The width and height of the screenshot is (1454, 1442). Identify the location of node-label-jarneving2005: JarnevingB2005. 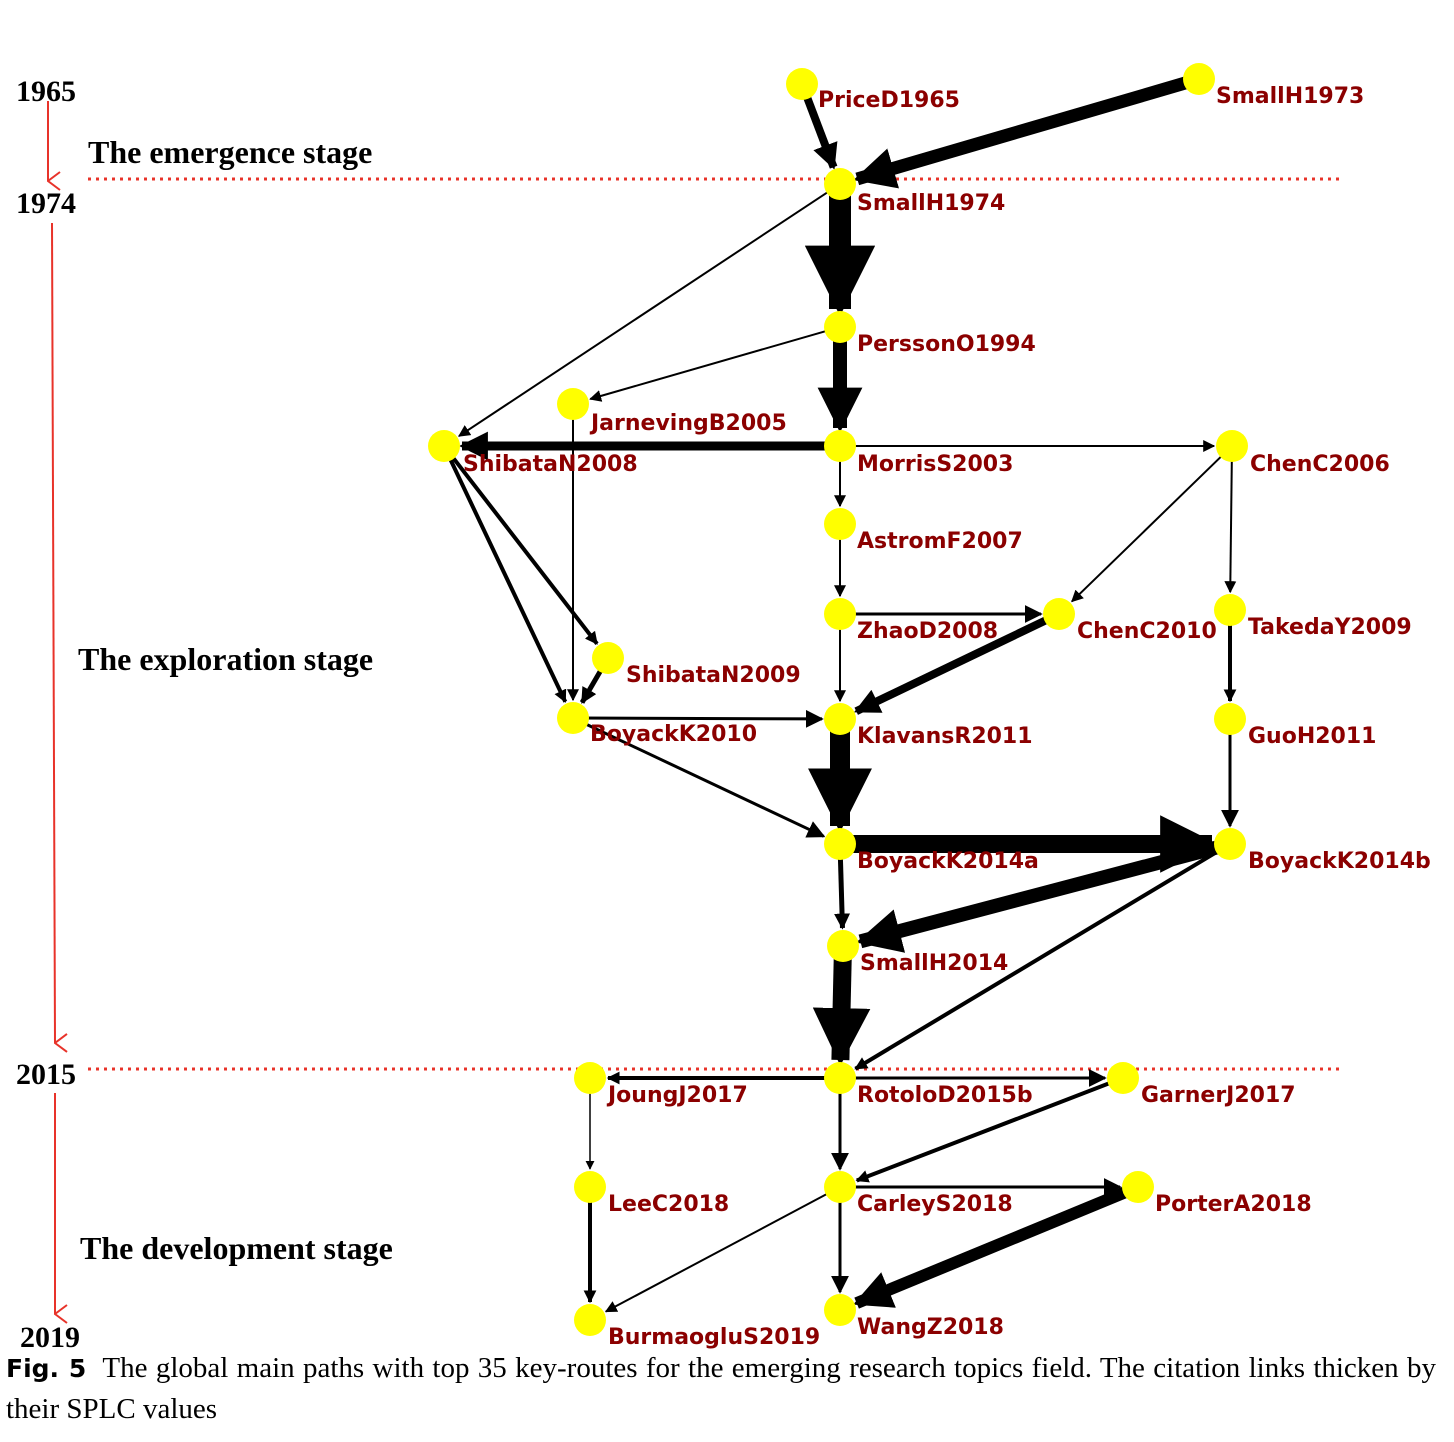
(688, 423).